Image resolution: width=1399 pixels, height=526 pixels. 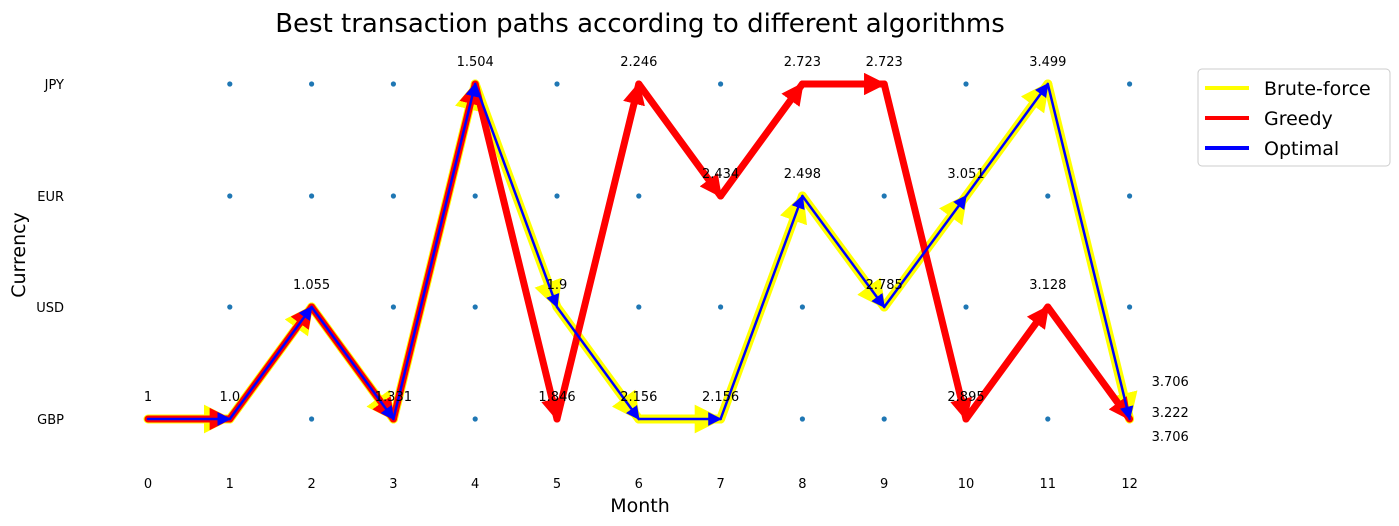 I want to click on value-label: 1.846, so click(x=556, y=397).